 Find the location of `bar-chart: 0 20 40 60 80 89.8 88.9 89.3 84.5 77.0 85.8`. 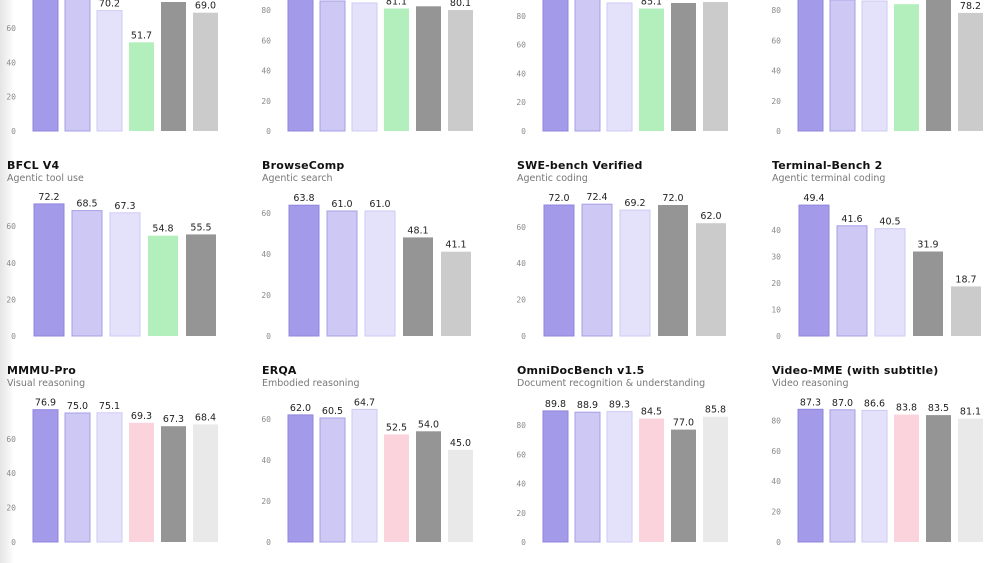

bar-chart: 0 20 40 60 80 89.8 88.9 89.3 84.5 77.0 85.8 is located at coordinates (622, 473).